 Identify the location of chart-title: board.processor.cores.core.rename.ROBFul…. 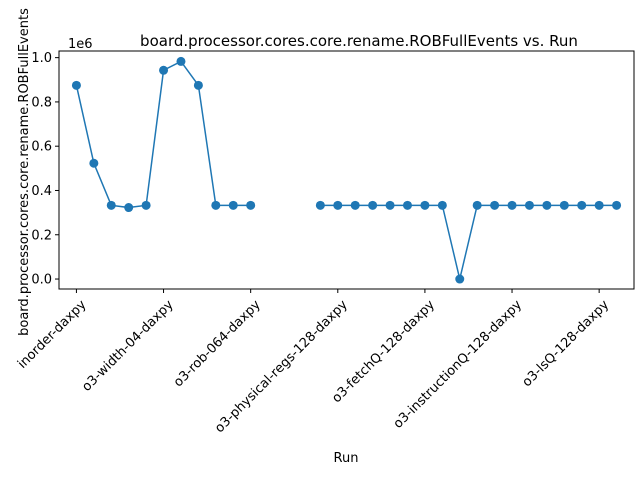
(359, 41).